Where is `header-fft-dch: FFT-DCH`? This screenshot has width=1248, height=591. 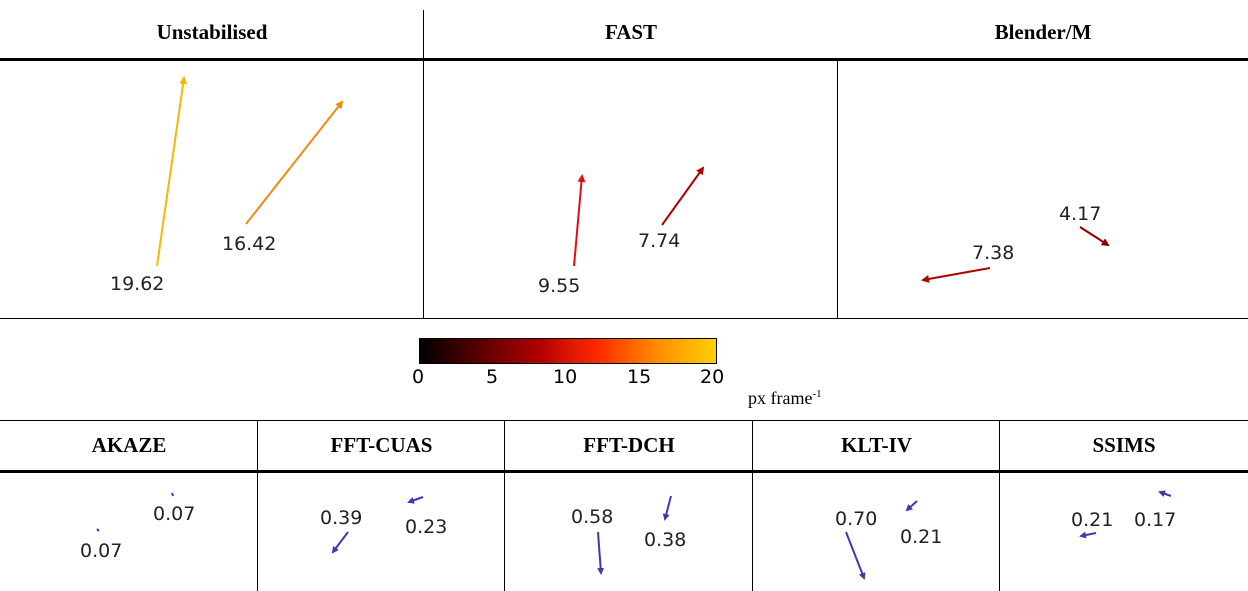 header-fft-dch: FFT-DCH is located at coordinates (629, 445).